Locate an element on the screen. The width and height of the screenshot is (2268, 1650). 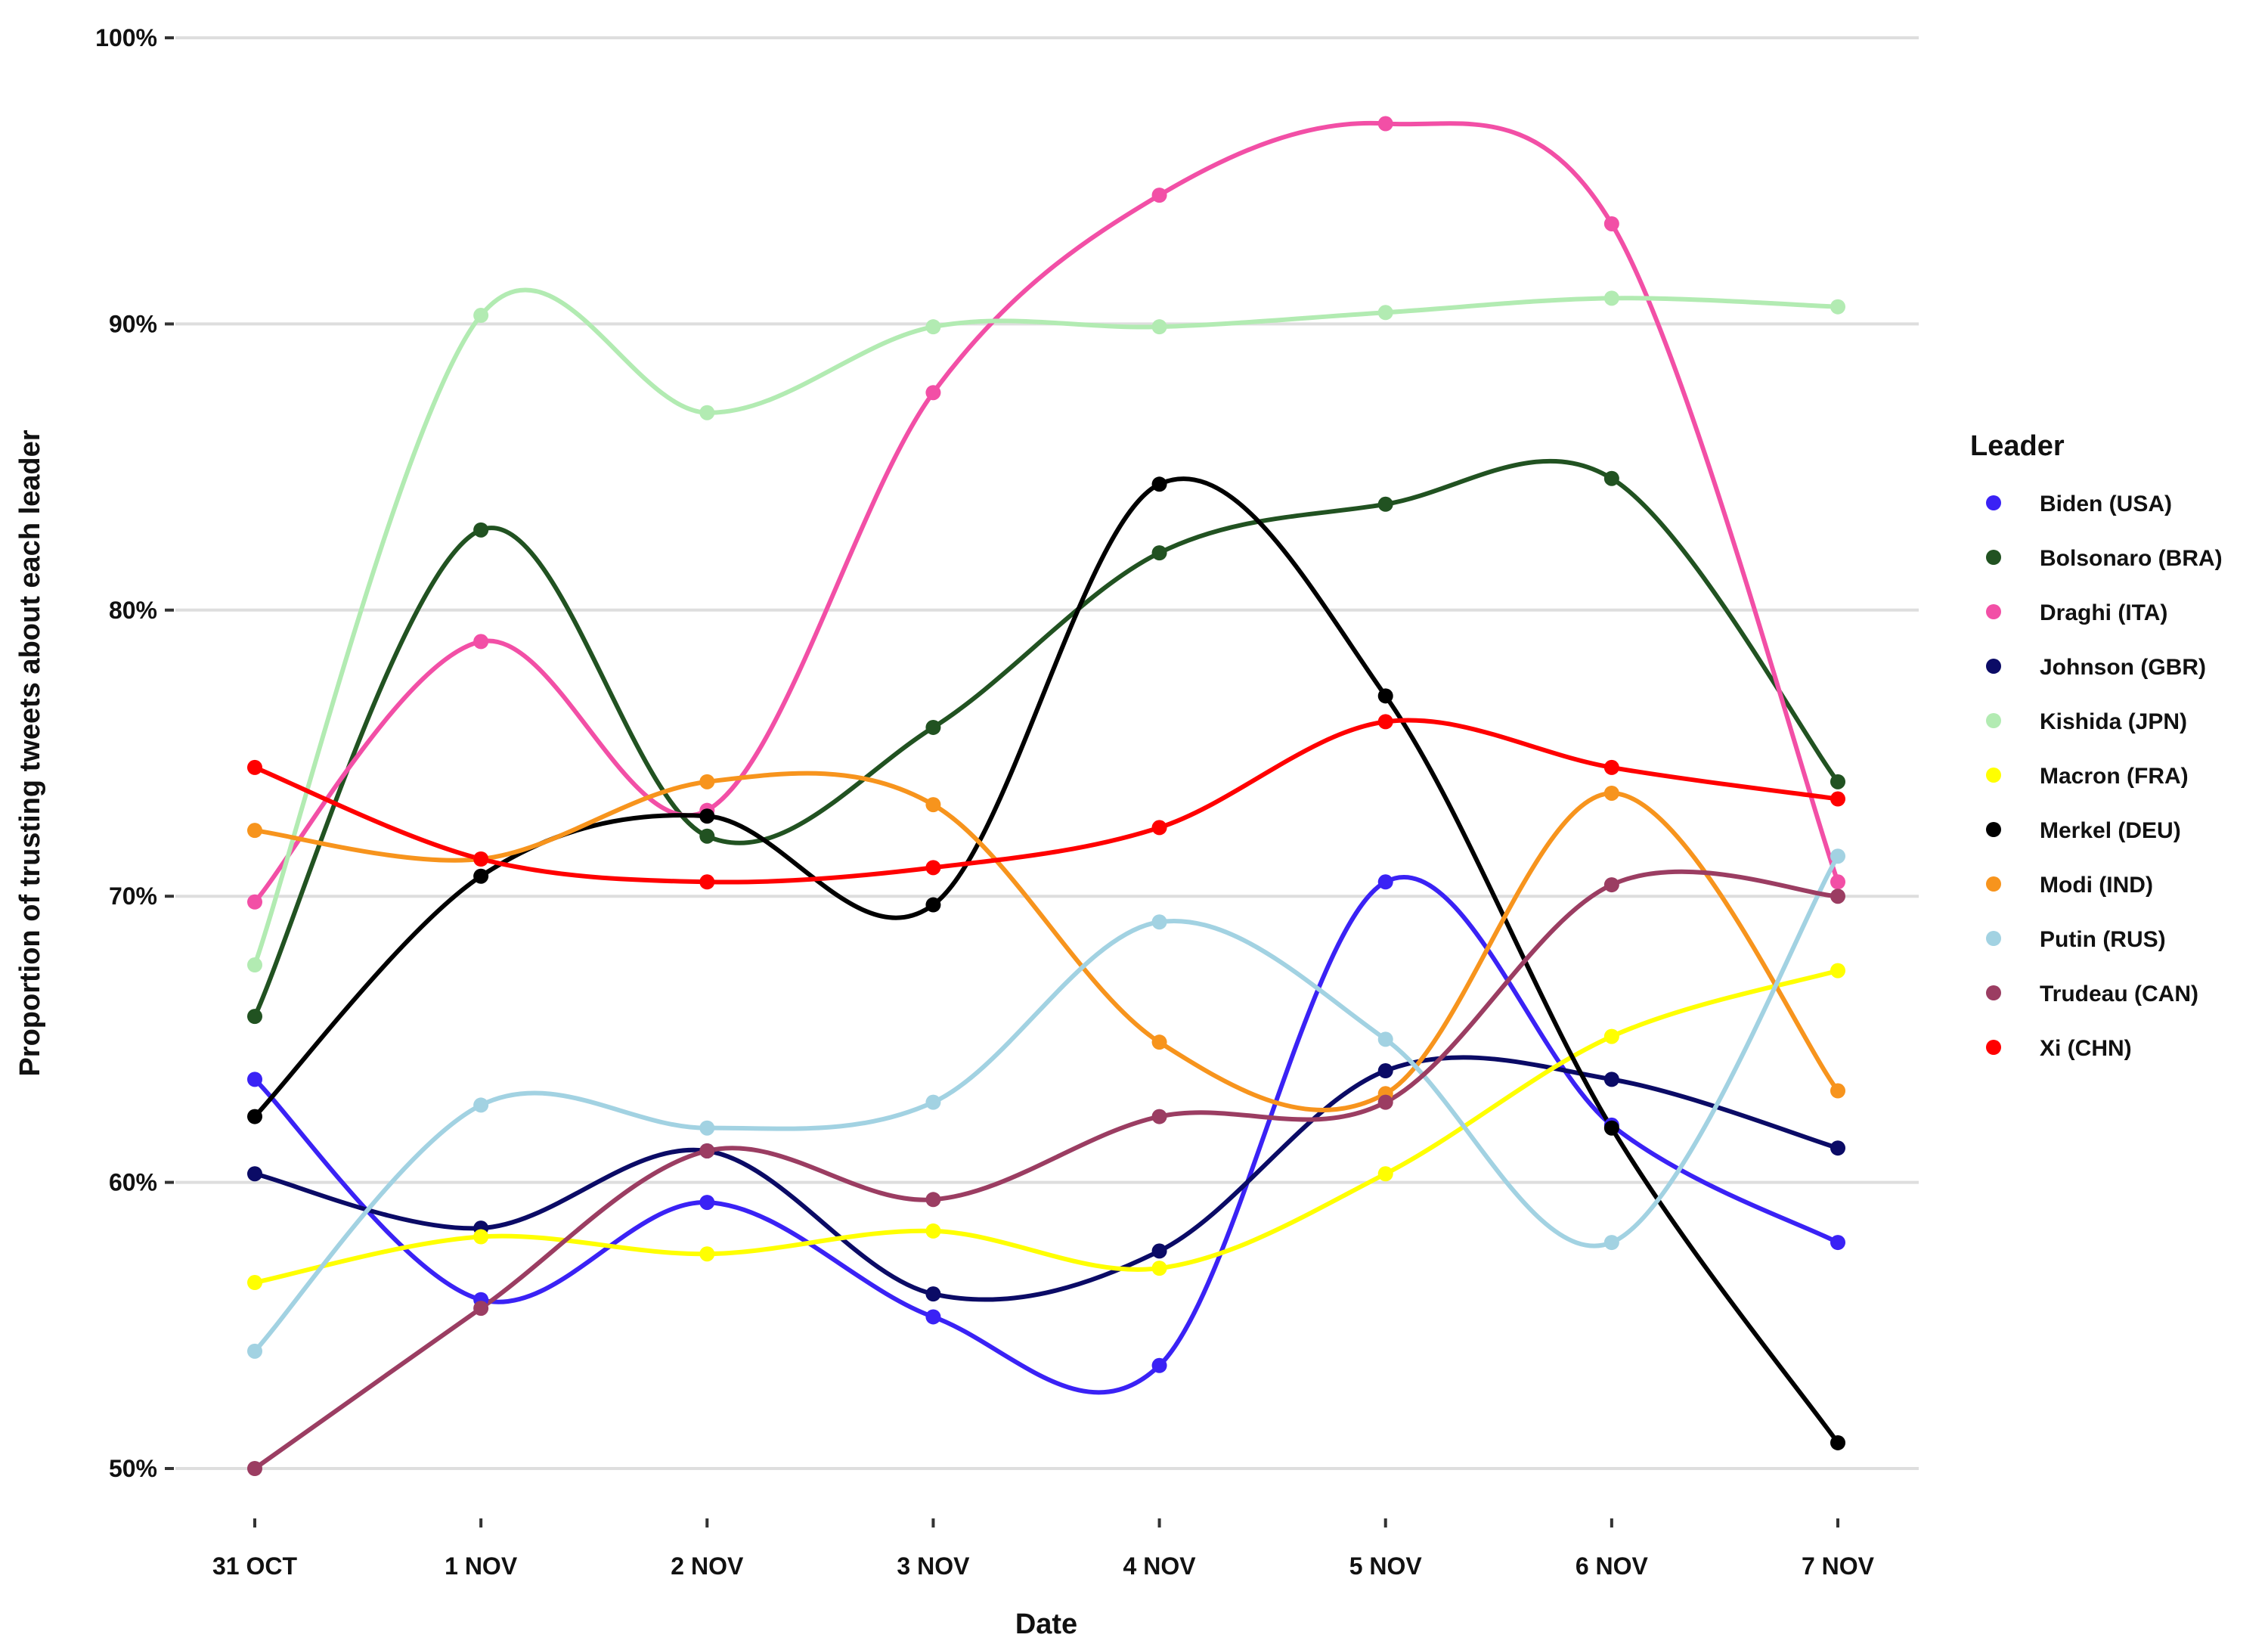
legend-key-bolsonaro-bra is located at coordinates (1993, 557).